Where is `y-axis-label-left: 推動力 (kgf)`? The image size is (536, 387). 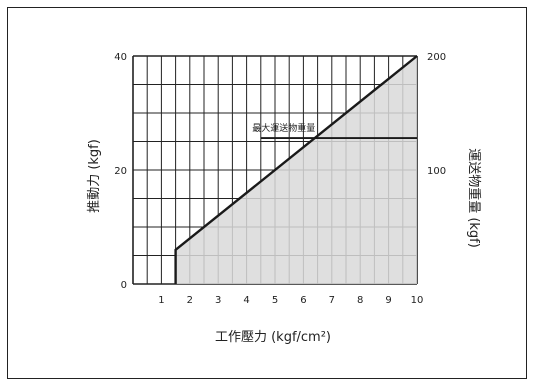
y-axis-label-left: 推動力 (kgf) is located at coordinates (94, 176).